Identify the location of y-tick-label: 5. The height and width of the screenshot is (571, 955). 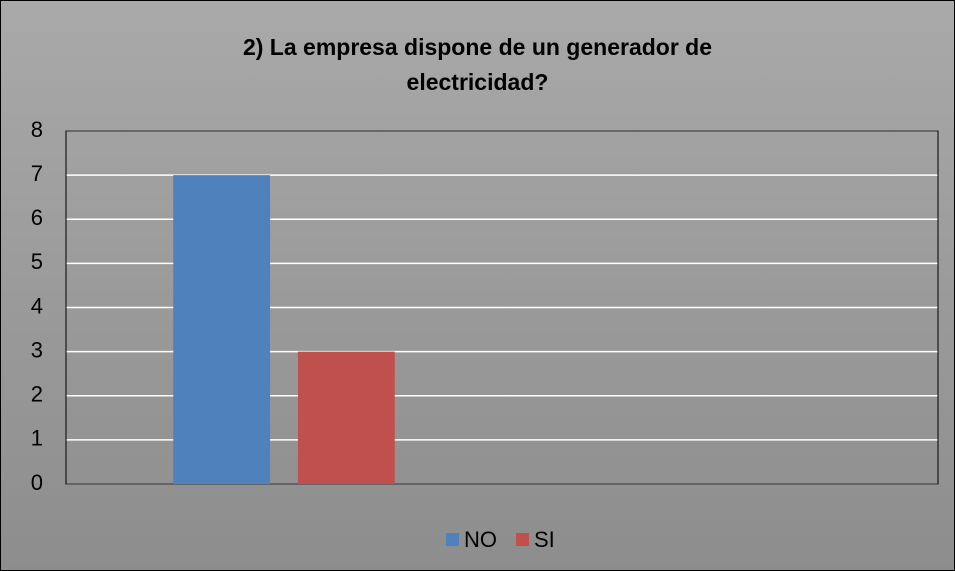
(37, 261).